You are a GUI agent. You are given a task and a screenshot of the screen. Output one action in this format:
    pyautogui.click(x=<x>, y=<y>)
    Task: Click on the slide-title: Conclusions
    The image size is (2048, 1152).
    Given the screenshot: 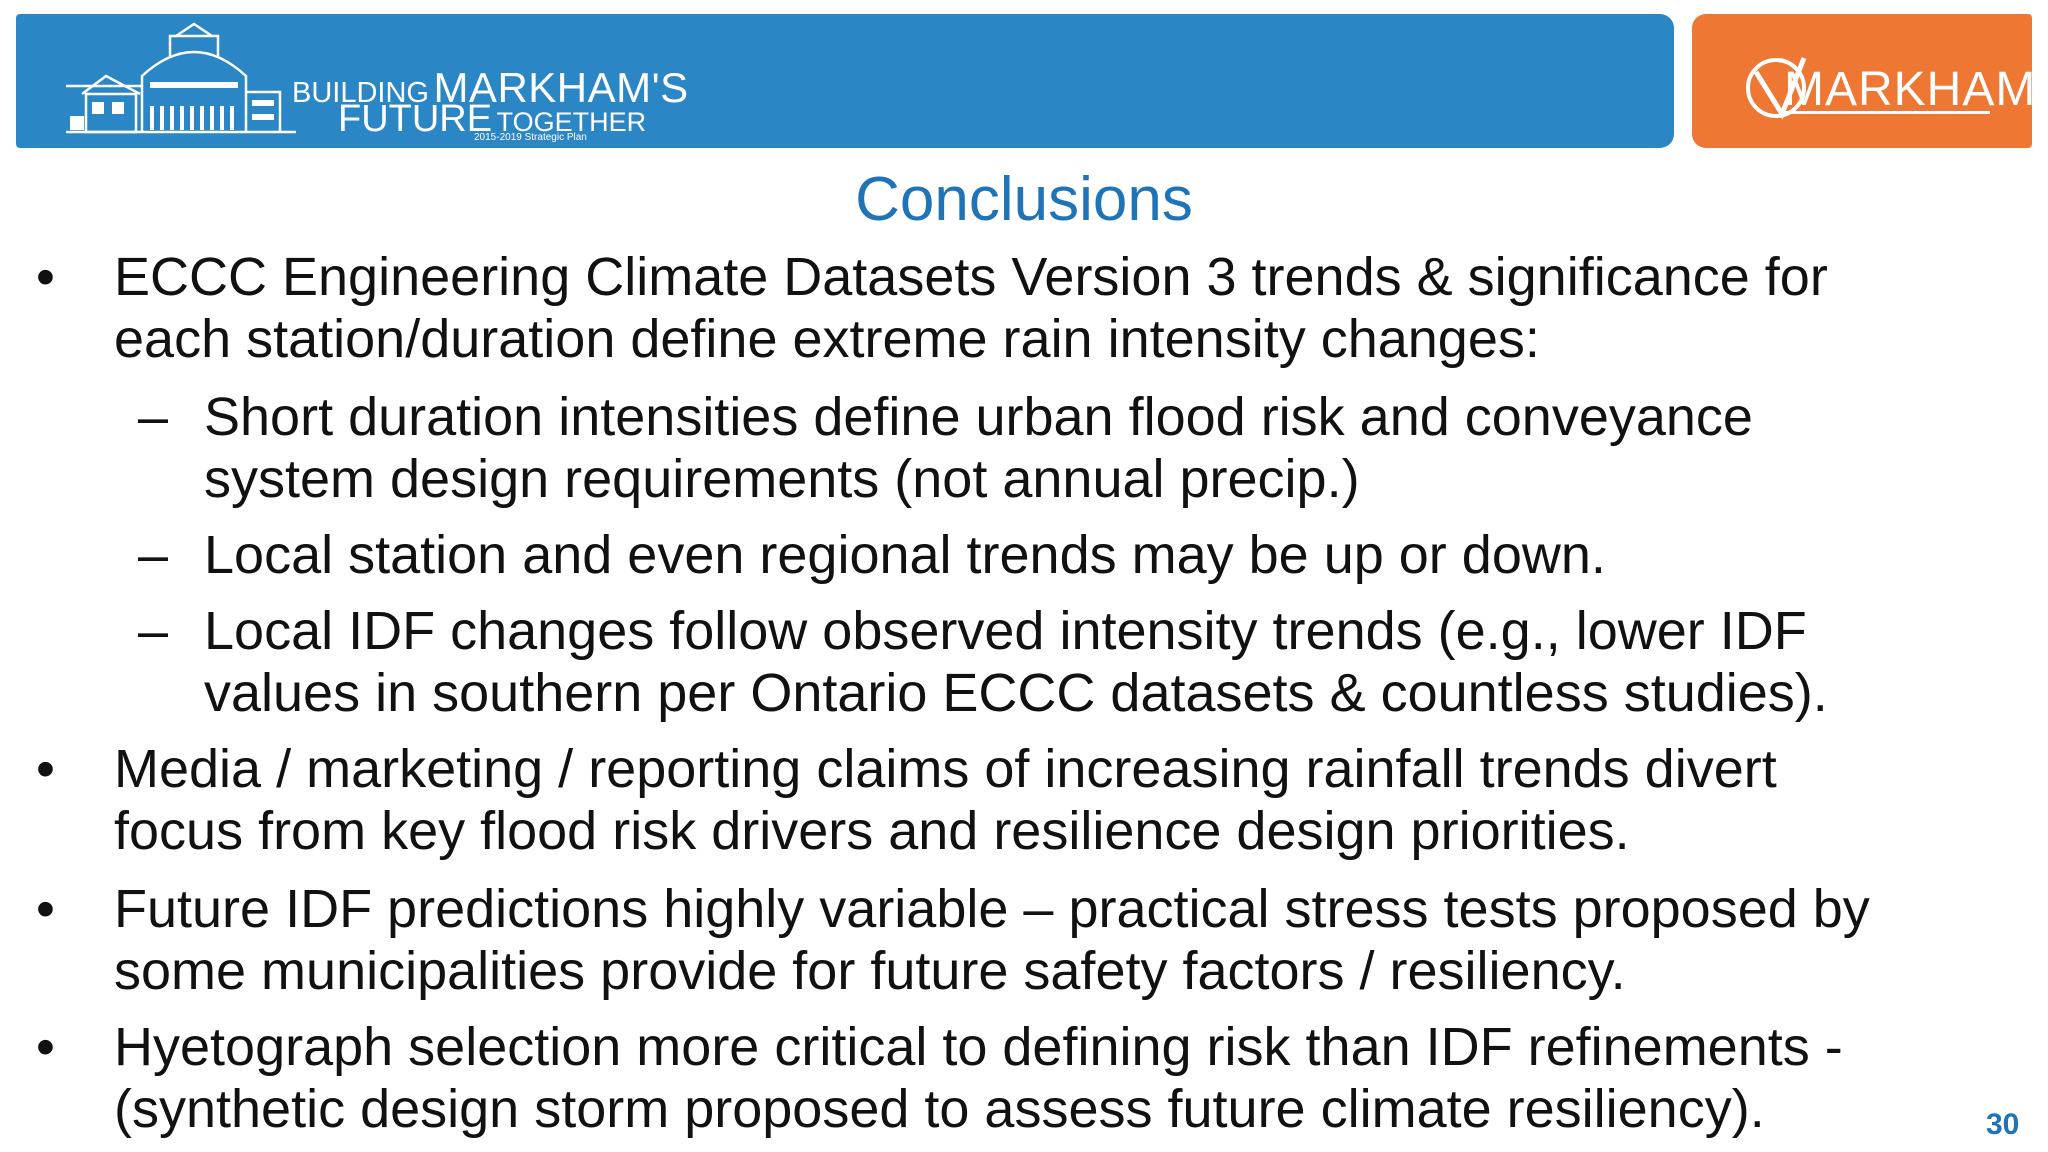 What is the action you would take?
    pyautogui.click(x=1024, y=199)
    